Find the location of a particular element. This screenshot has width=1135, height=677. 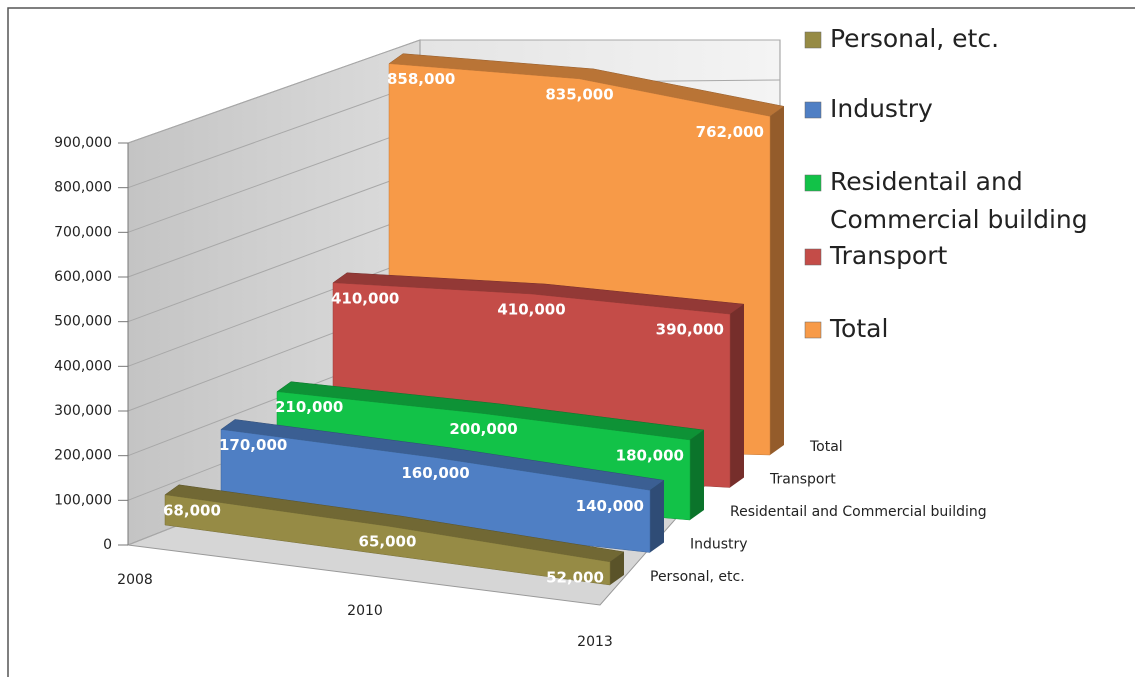

y-tick-label: 700,000 is located at coordinates (83, 232).